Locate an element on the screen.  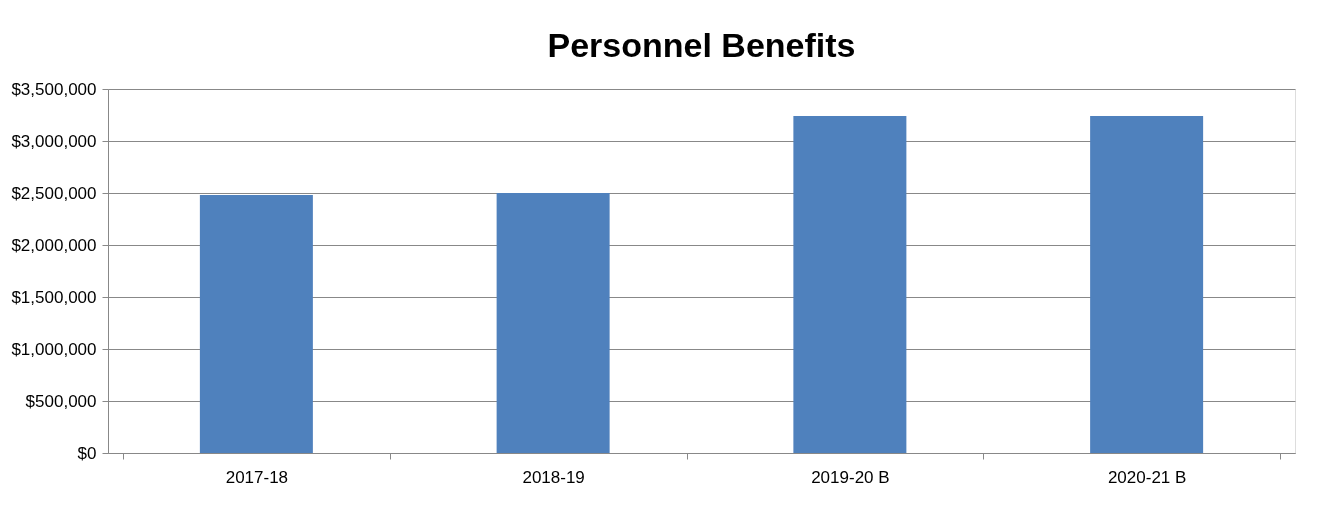
y-tick-label: $1,500,000 is located at coordinates (54, 297).